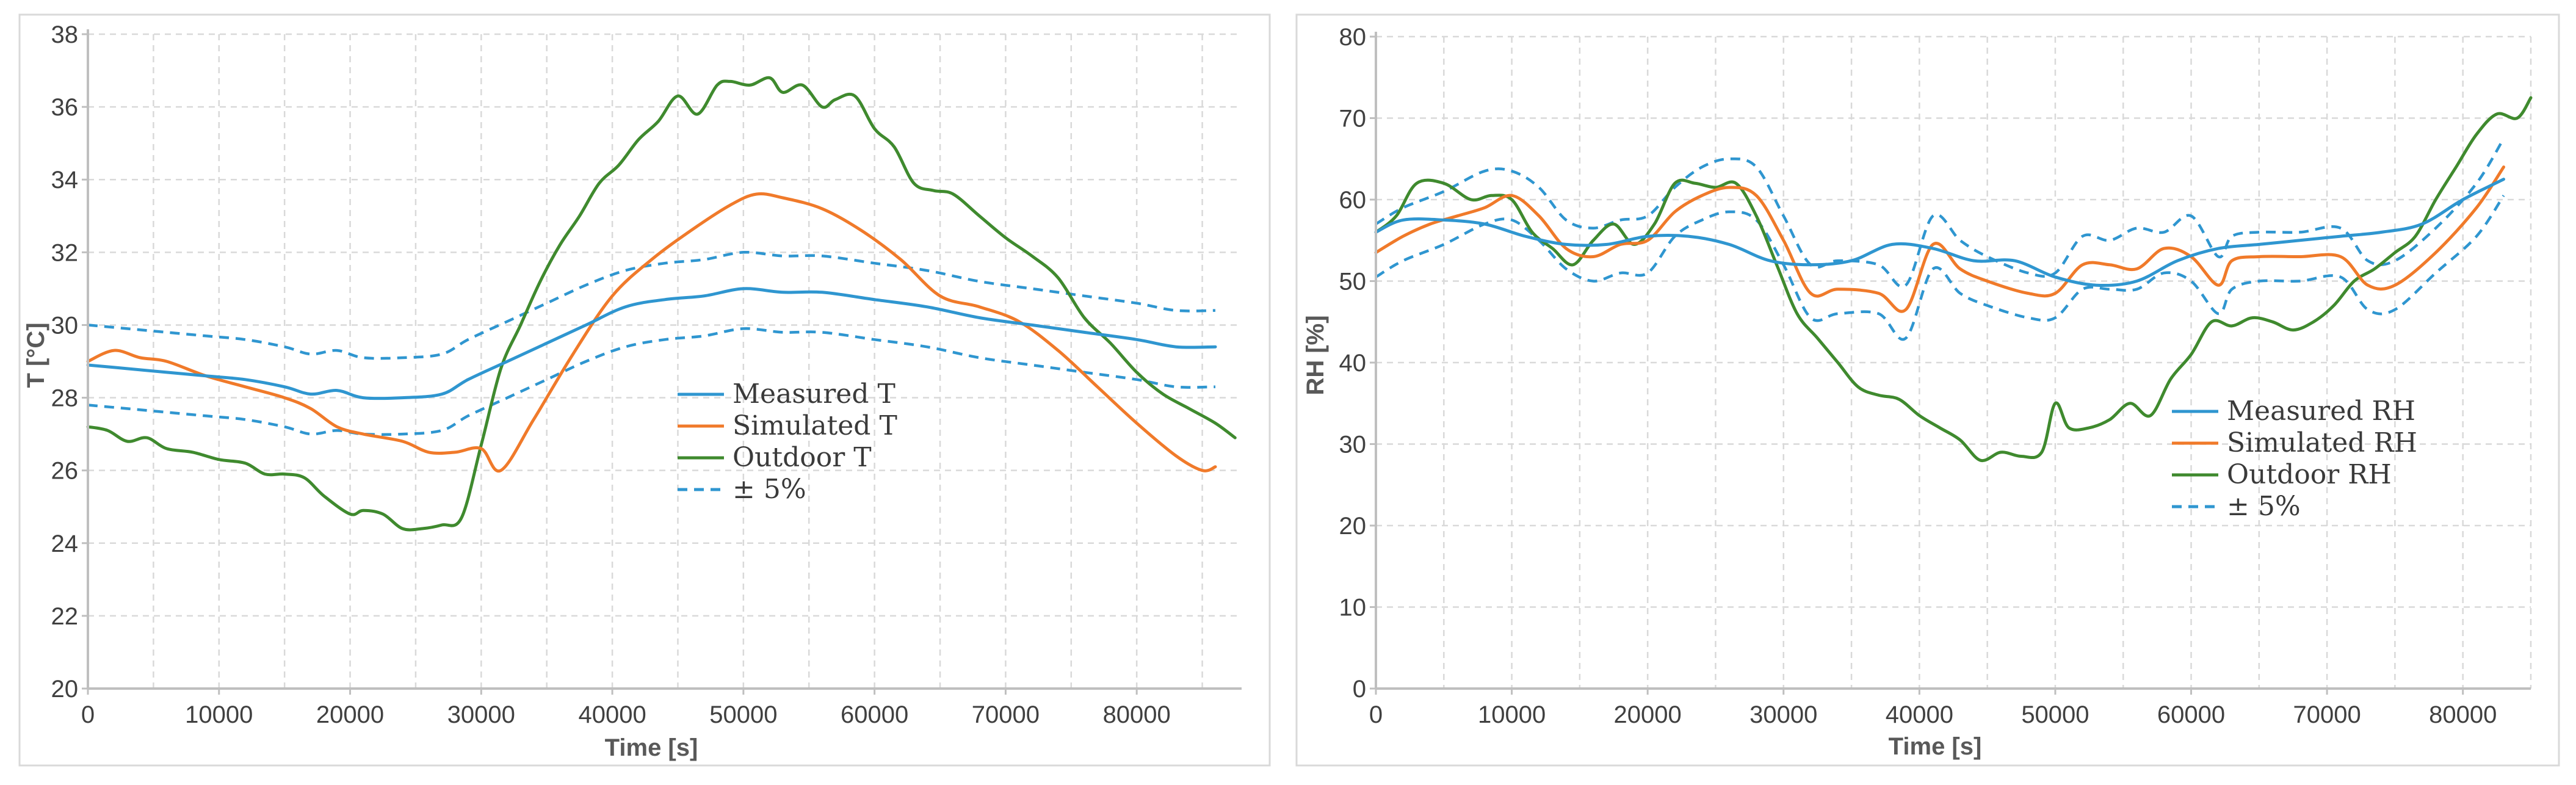 The width and height of the screenshot is (2576, 785). What do you see at coordinates (1353, 37) in the screenshot?
I see `humidity-y-tick-label: 80` at bounding box center [1353, 37].